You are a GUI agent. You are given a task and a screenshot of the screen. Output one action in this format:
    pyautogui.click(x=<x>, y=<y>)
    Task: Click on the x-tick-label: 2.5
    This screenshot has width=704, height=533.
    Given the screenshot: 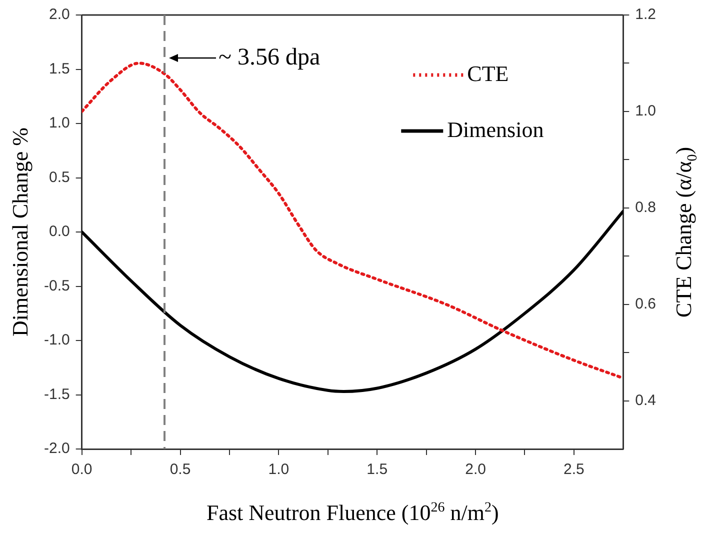 What is the action you would take?
    pyautogui.click(x=574, y=469)
    